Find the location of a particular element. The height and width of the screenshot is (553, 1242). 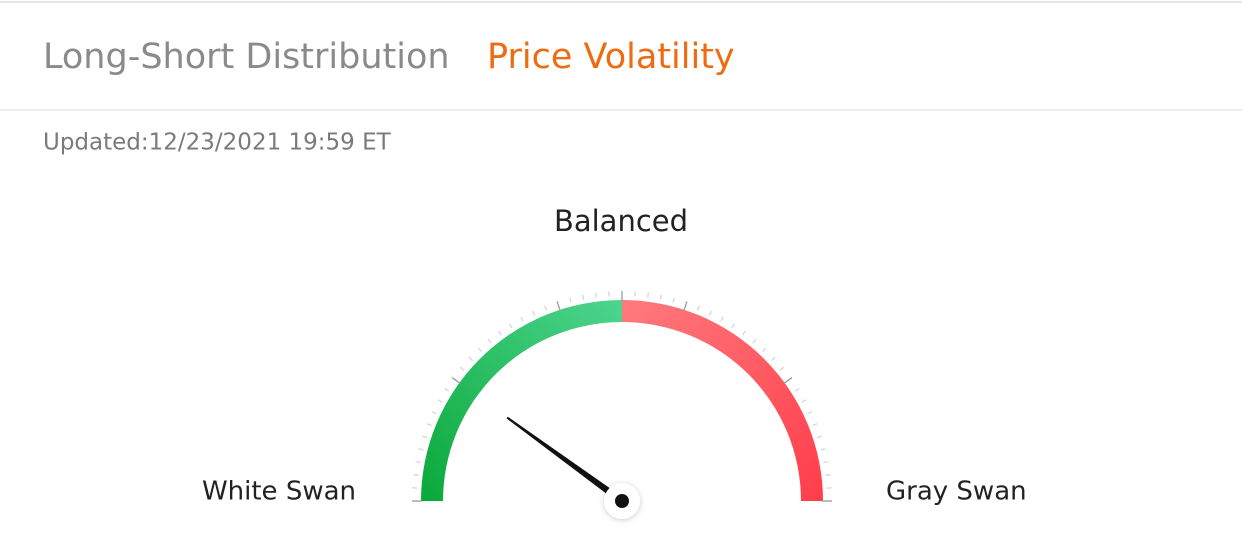

tab: Long-Short Distribution is located at coordinates (246, 57).